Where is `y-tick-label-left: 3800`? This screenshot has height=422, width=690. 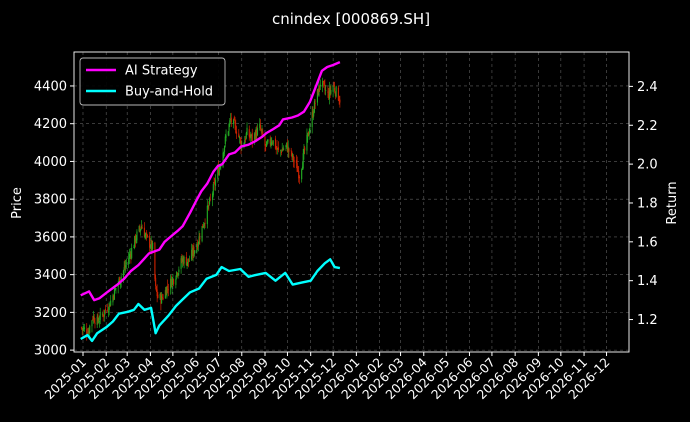
y-tick-label-left: 3800 is located at coordinates (50, 200).